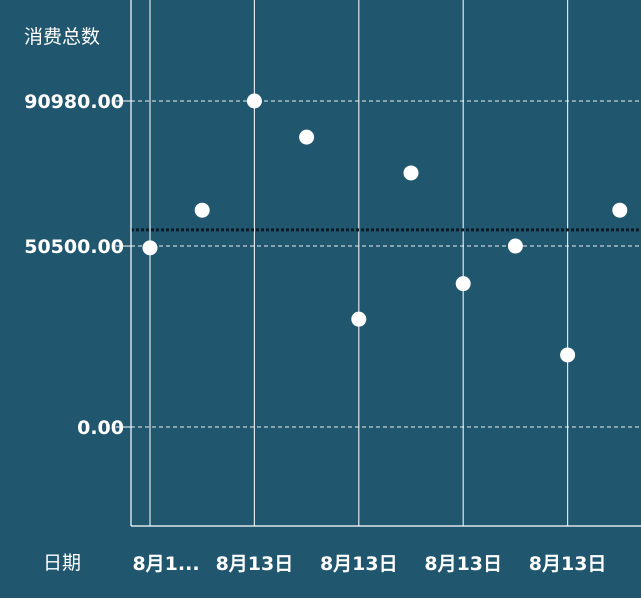 The width and height of the screenshot is (641, 598). Describe the element at coordinates (74, 247) in the screenshot. I see `y-tick-label: 50500.00` at that location.